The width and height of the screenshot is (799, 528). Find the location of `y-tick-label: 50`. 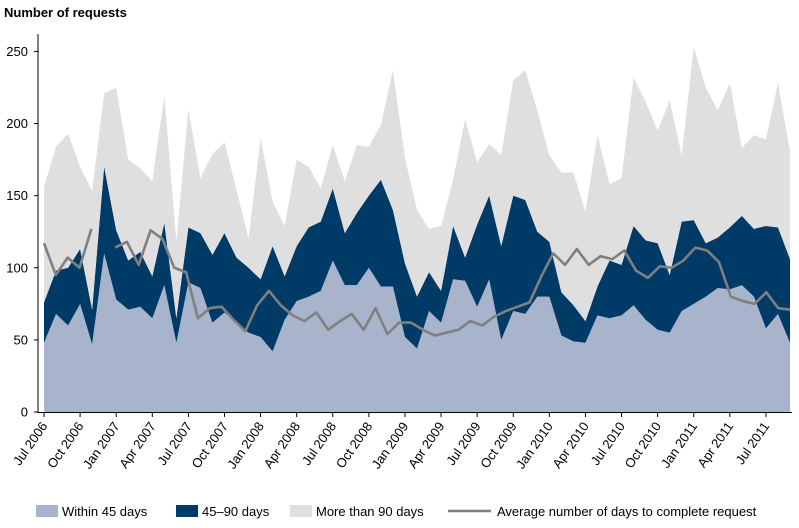

y-tick-label: 50 is located at coordinates (21, 339).